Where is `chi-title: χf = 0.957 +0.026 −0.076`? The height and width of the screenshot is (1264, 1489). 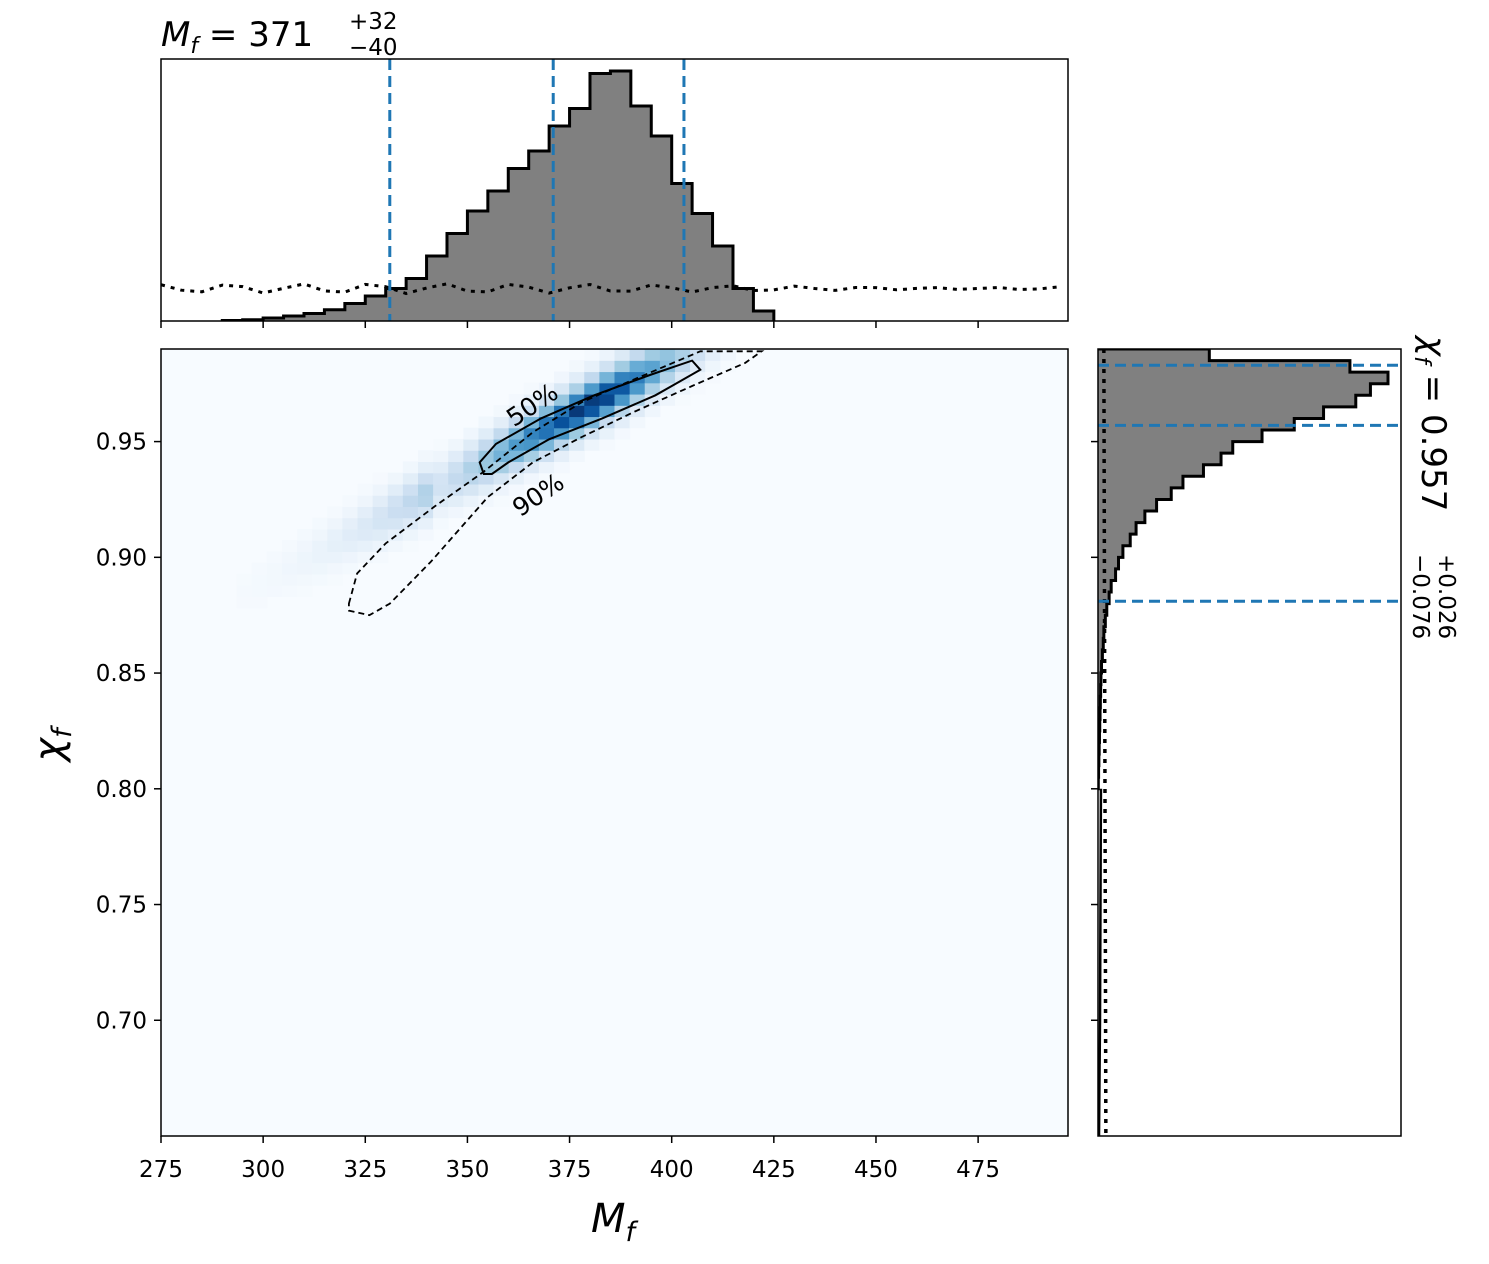 chi-title: χf = 0.957 +0.026 −0.076 is located at coordinates (1433, 486).